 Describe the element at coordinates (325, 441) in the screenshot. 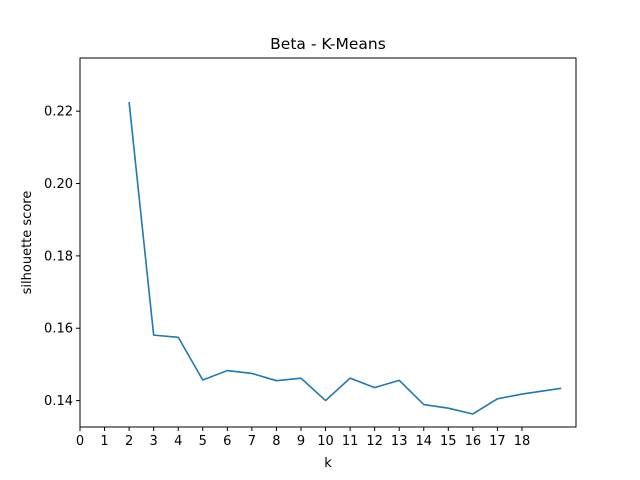

I see `x-tick-label: 10` at that location.